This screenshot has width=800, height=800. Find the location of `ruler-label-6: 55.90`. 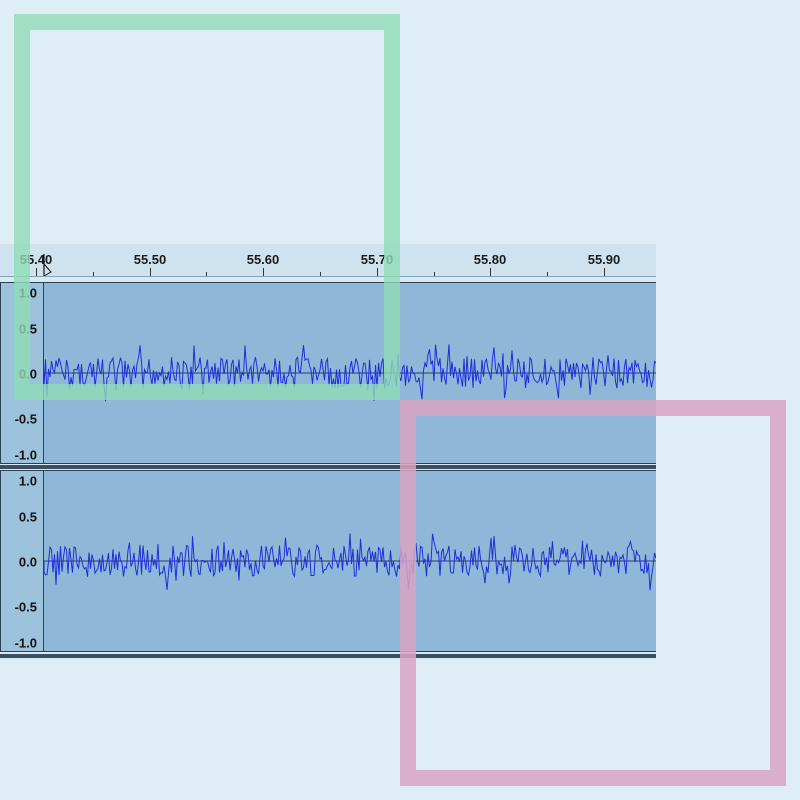

ruler-label-6: 55.90 is located at coordinates (604, 259).